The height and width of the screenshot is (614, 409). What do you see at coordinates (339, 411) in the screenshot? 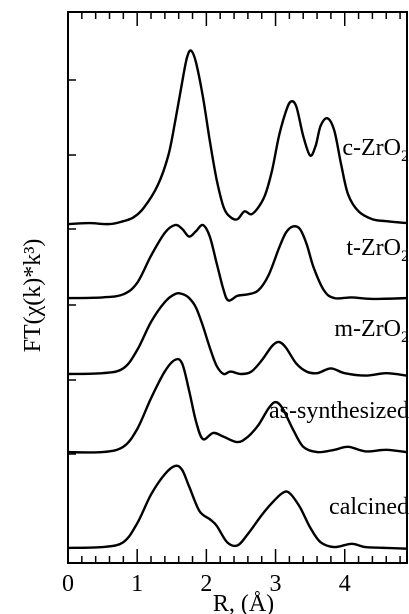
I see `series-label: as-synthesized` at bounding box center [339, 411].